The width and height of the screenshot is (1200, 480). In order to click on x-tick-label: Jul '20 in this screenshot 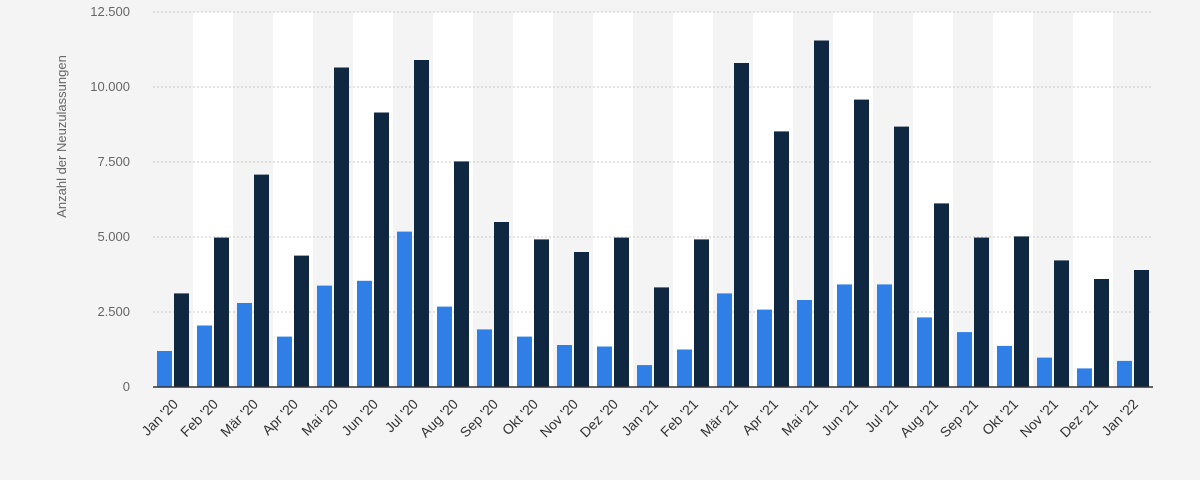, I will do `click(402, 416)`.